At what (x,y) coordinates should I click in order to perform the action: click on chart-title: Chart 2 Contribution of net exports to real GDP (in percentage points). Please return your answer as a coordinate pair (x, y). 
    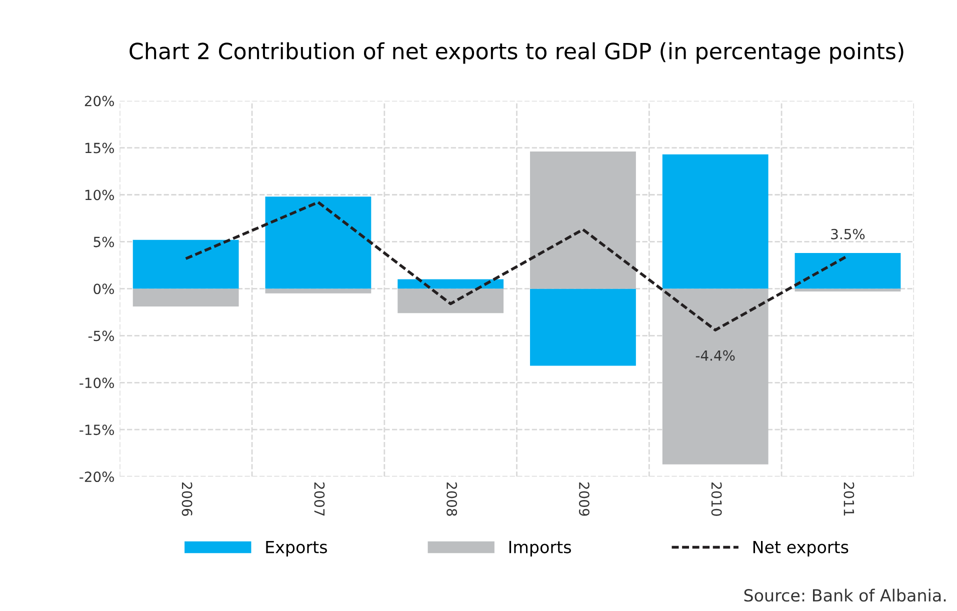
    Looking at the image, I should click on (517, 53).